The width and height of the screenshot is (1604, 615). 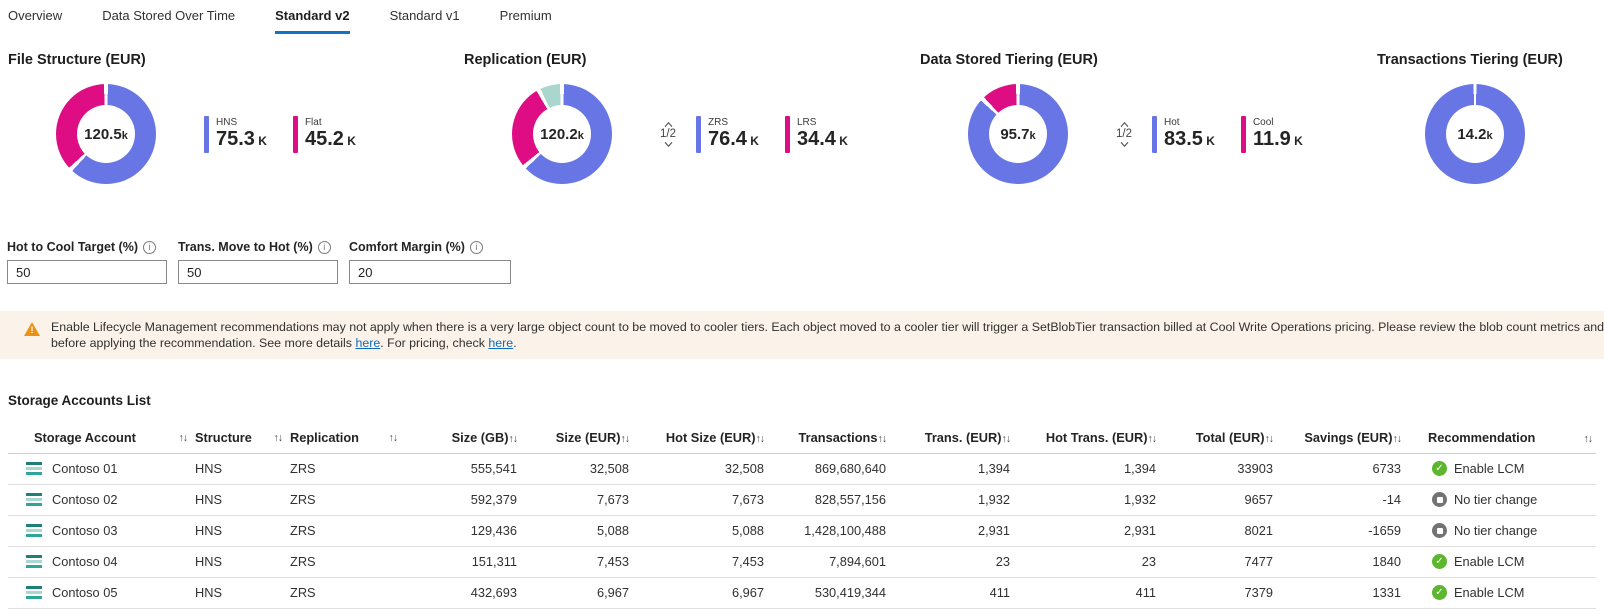 What do you see at coordinates (1576, 438) in the screenshot?
I see `column-header-recommendation-sort: ↑↓` at bounding box center [1576, 438].